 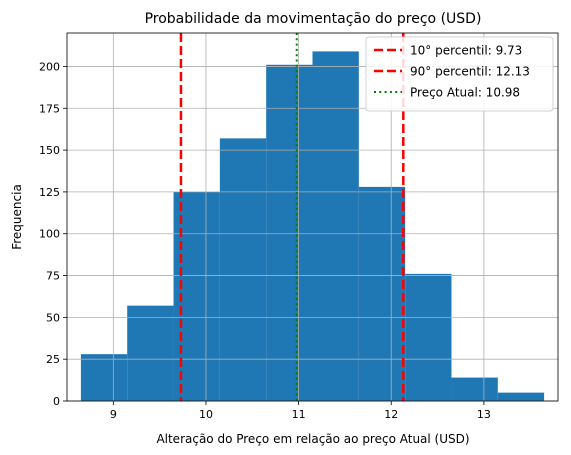 I want to click on legend-label: Preço Atual: 10.98, so click(x=465, y=93).